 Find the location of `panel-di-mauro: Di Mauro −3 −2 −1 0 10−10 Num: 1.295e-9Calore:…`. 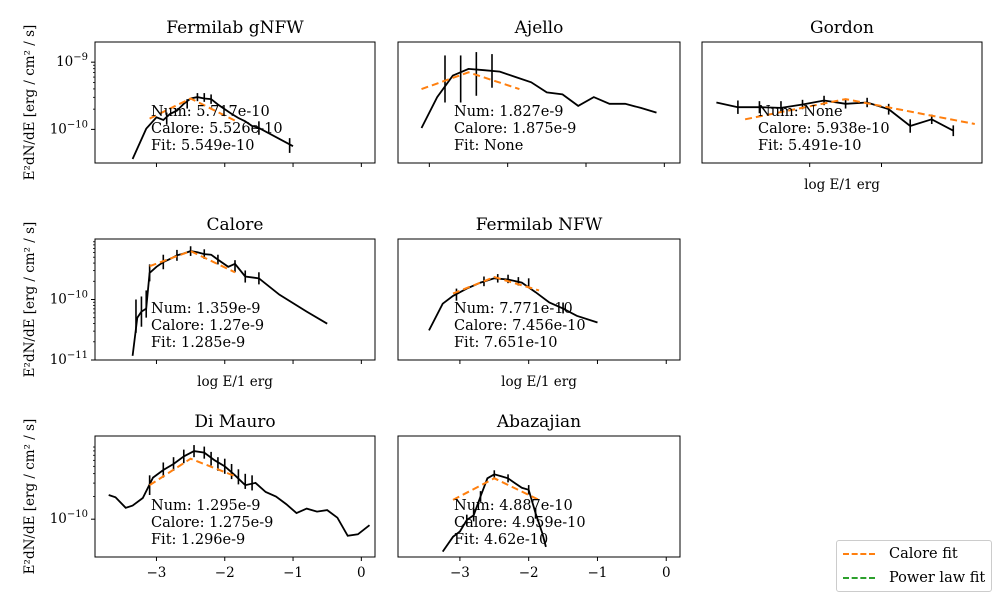

panel-di-mauro: Di Mauro −3 −2 −1 0 10−10 Num: 1.295e-9Calore:… is located at coordinates (199, 496).